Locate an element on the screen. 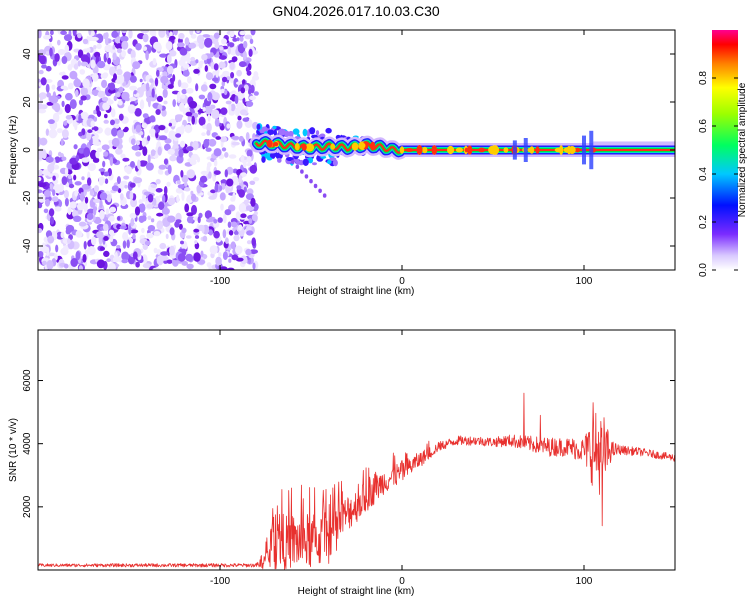 This screenshot has height=600, width=750. spectrogram-xtick-label: 0 is located at coordinates (402, 281).